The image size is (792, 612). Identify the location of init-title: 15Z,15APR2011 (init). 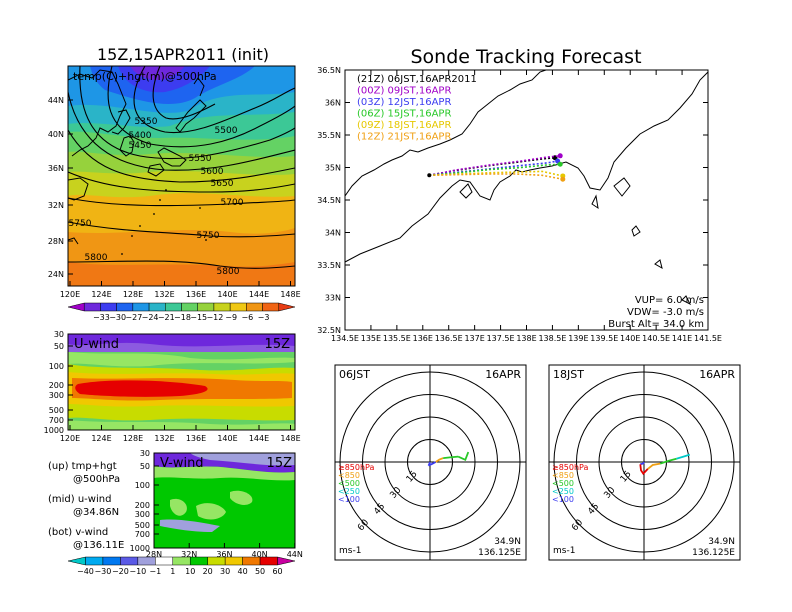
(183, 54).